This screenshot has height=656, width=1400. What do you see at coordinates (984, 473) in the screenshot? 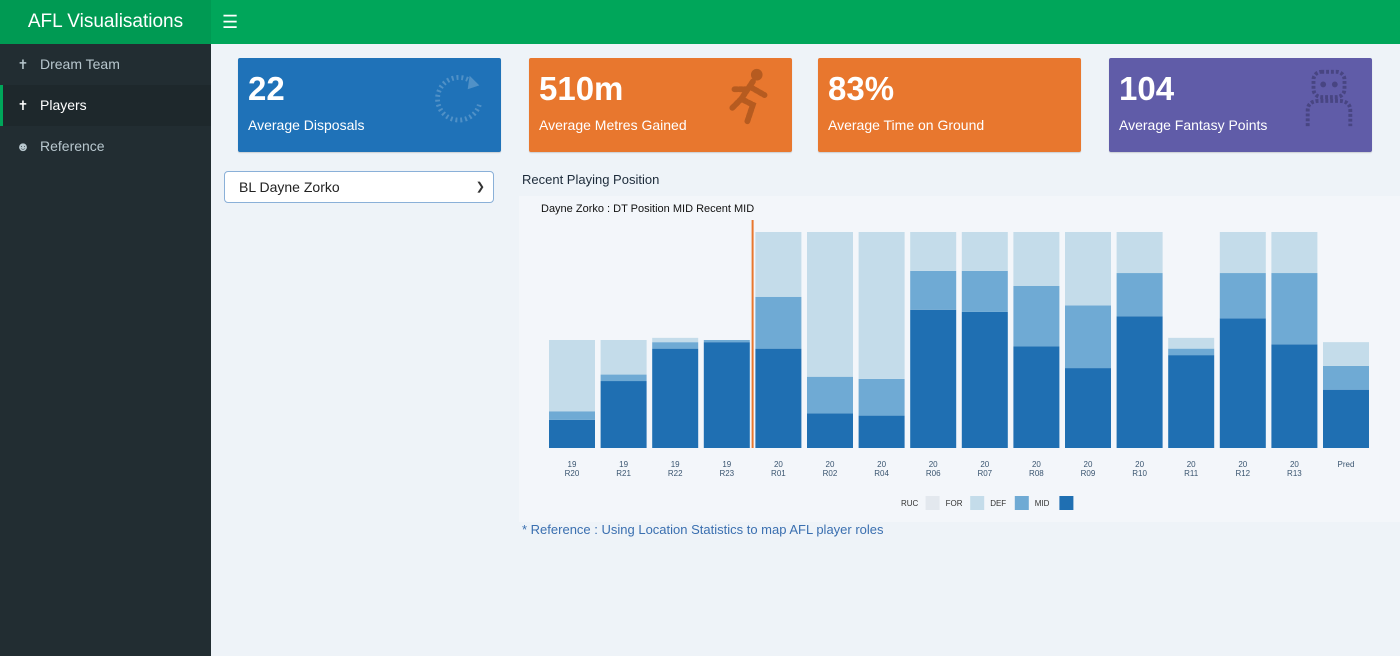
I see `x-tick-label: R07` at bounding box center [984, 473].